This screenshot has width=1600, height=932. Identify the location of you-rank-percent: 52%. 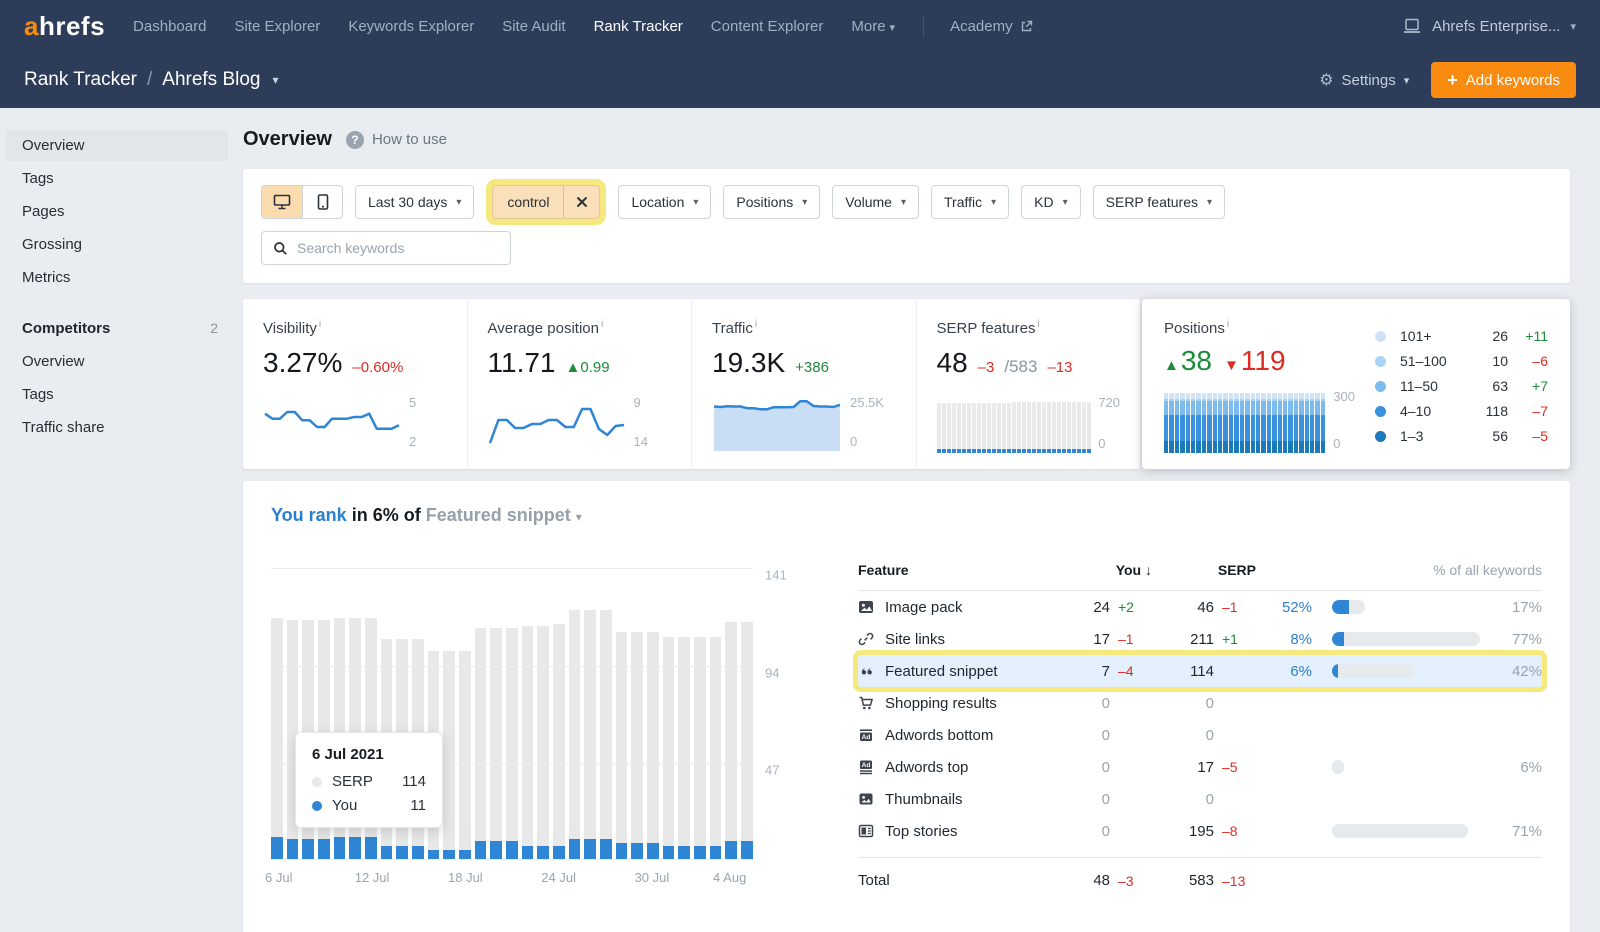
(1296, 607).